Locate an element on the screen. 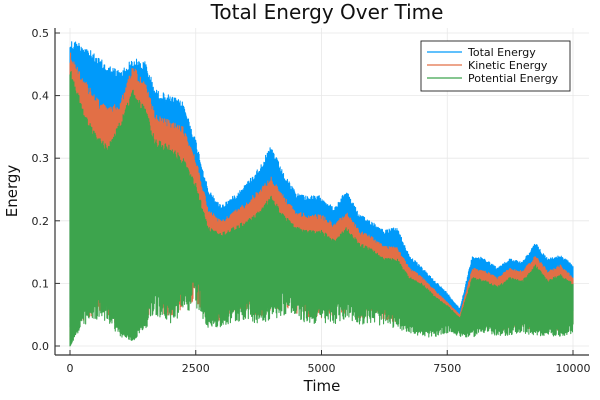 The width and height of the screenshot is (600, 400). chart-title: Total Energy Over Time is located at coordinates (327, 12).